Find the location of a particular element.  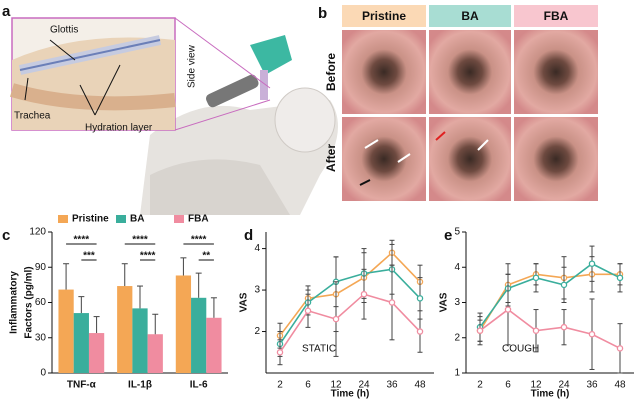

annotation: Side view is located at coordinates (192, 66).